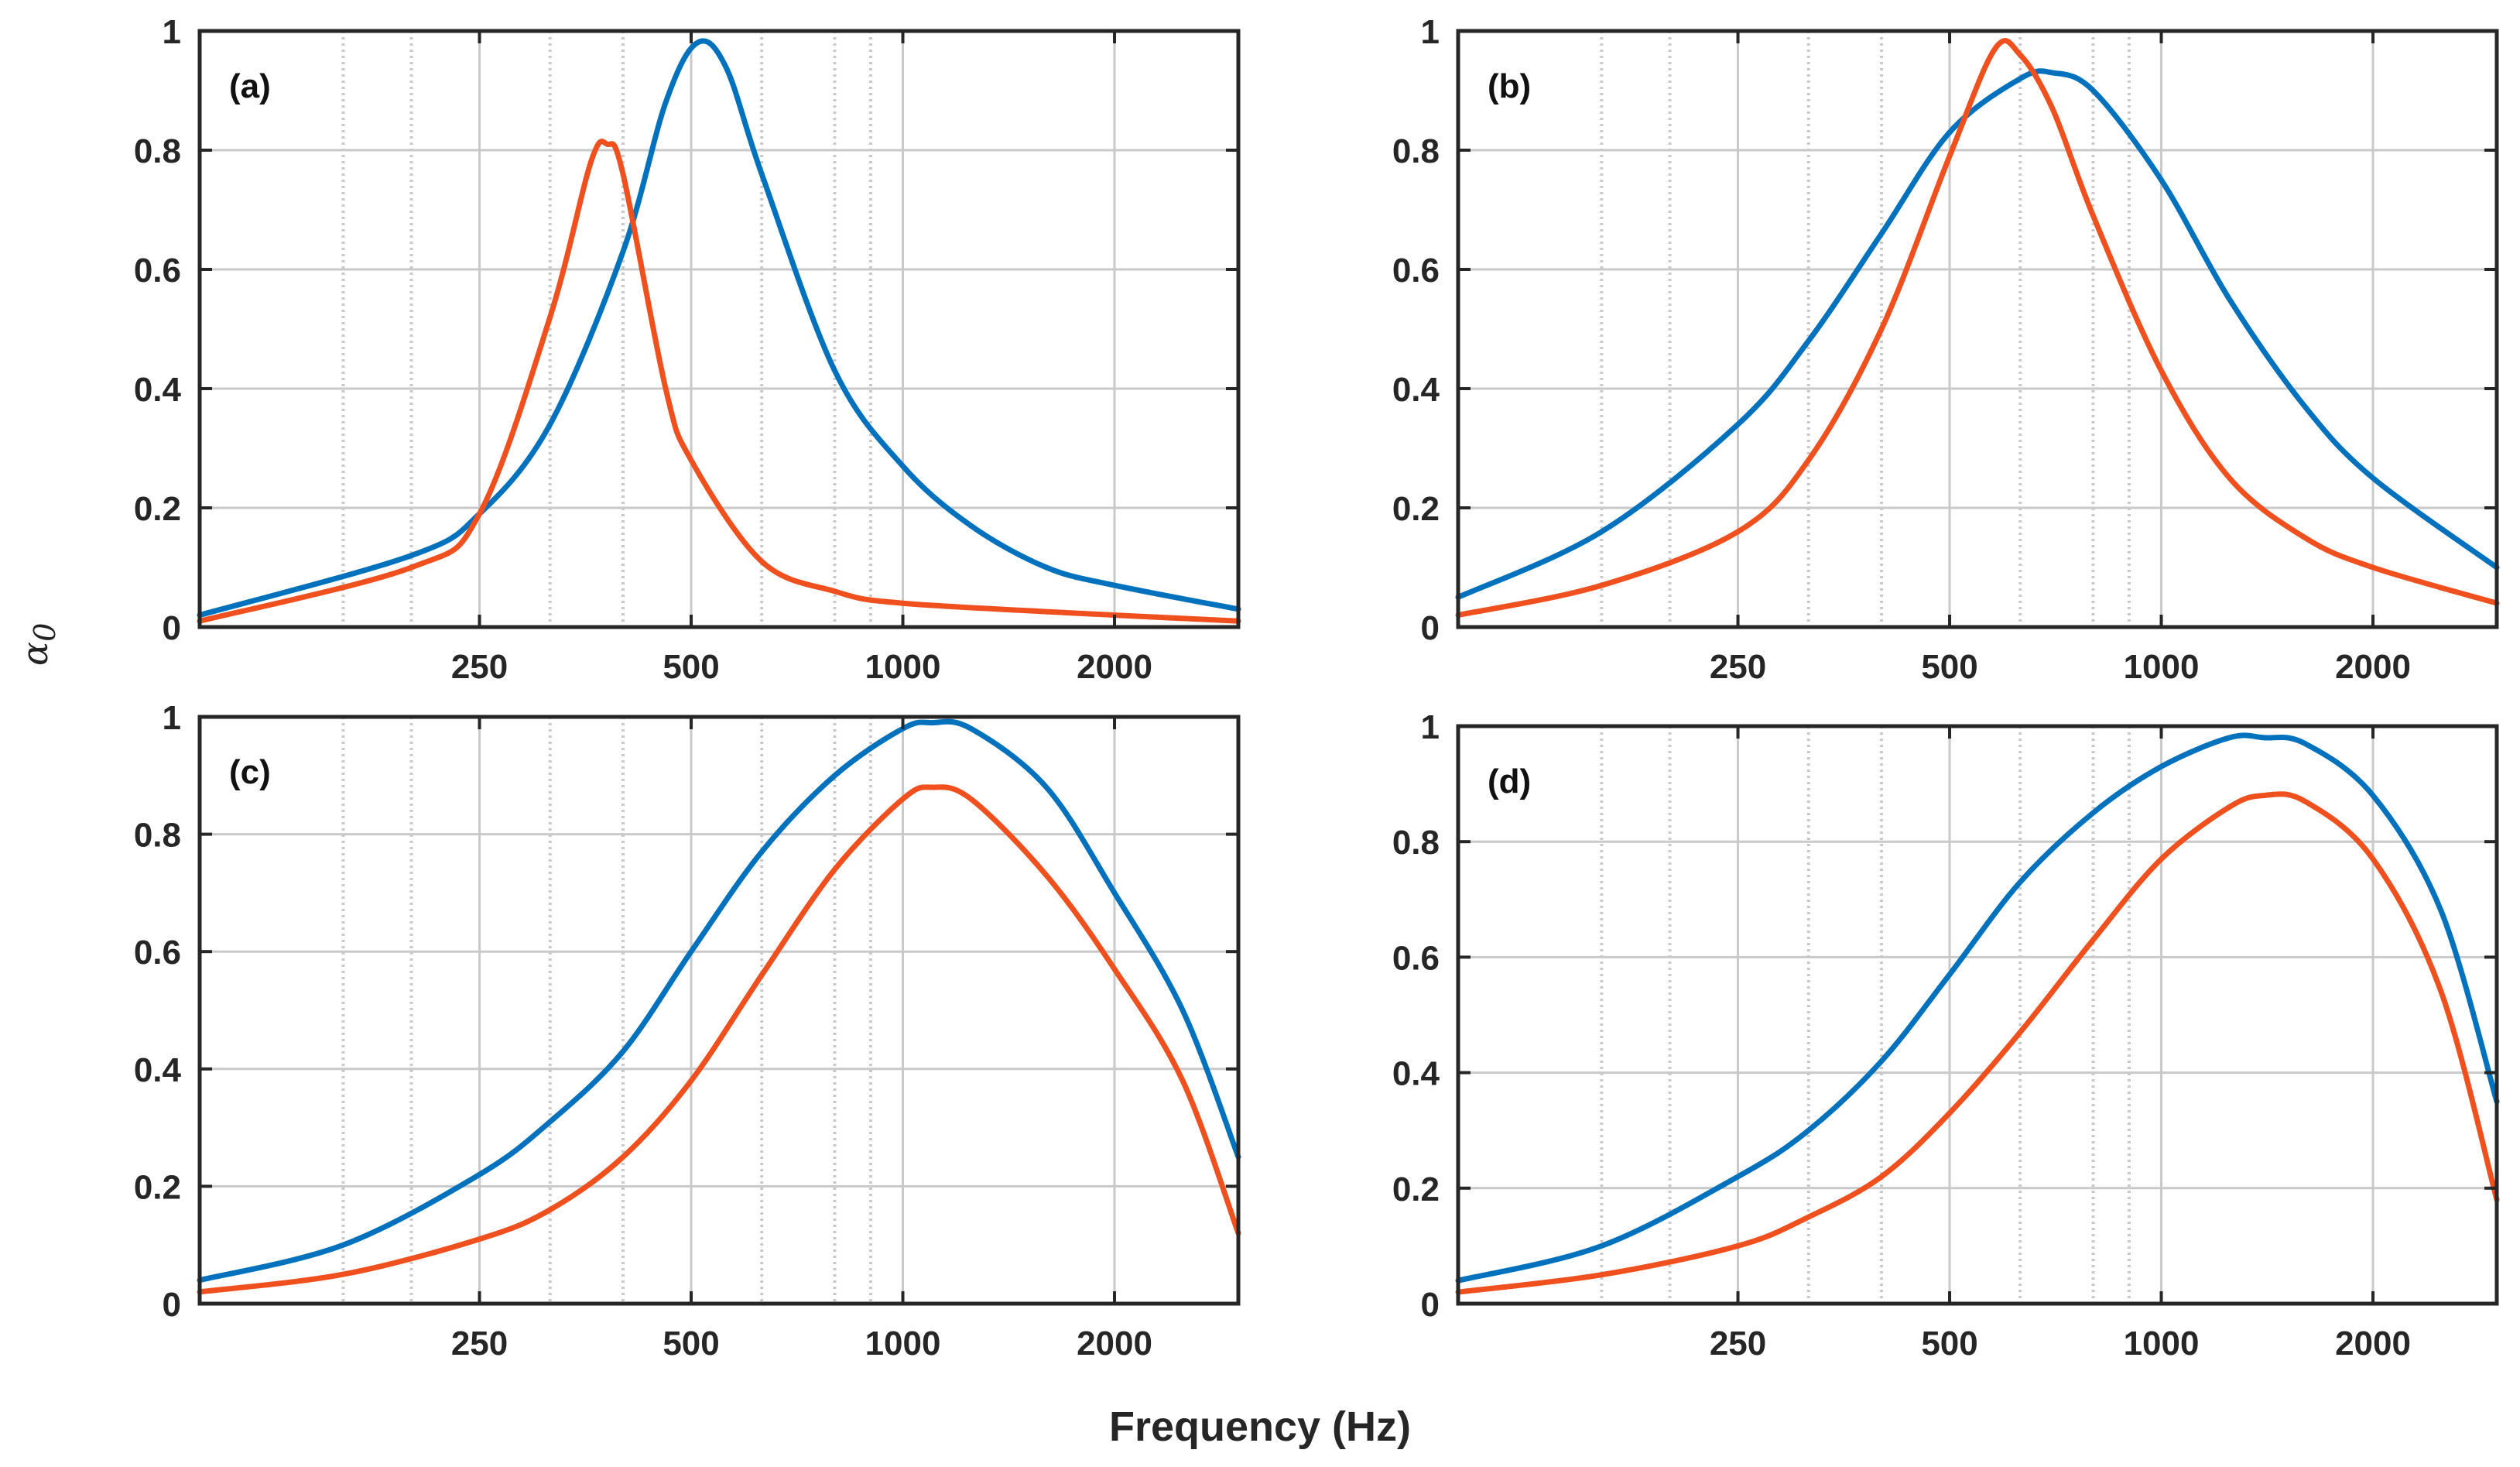 Image resolution: width=2520 pixels, height=1467 pixels. I want to click on y-axis-subscript: 0, so click(45, 632).